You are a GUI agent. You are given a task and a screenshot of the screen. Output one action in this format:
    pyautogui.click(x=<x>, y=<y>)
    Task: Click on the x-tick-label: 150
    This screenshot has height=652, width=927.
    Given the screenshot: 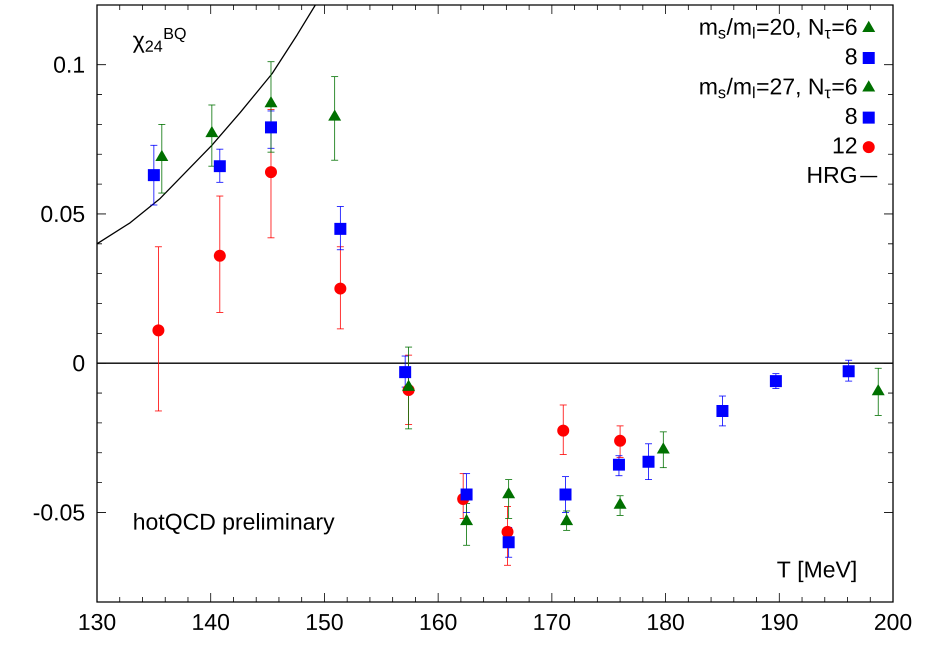 What is the action you would take?
    pyautogui.click(x=324, y=622)
    